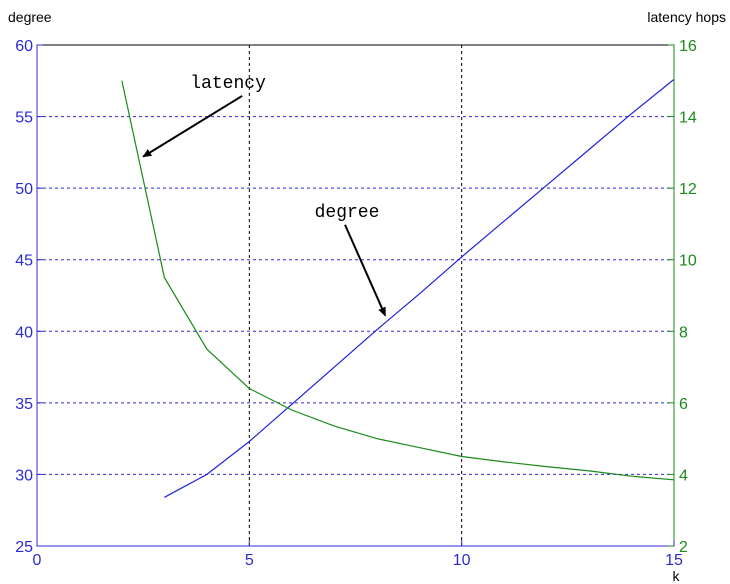 This screenshot has width=730, height=584. Describe the element at coordinates (24, 189) in the screenshot. I see `left-tick-label: 50` at that location.